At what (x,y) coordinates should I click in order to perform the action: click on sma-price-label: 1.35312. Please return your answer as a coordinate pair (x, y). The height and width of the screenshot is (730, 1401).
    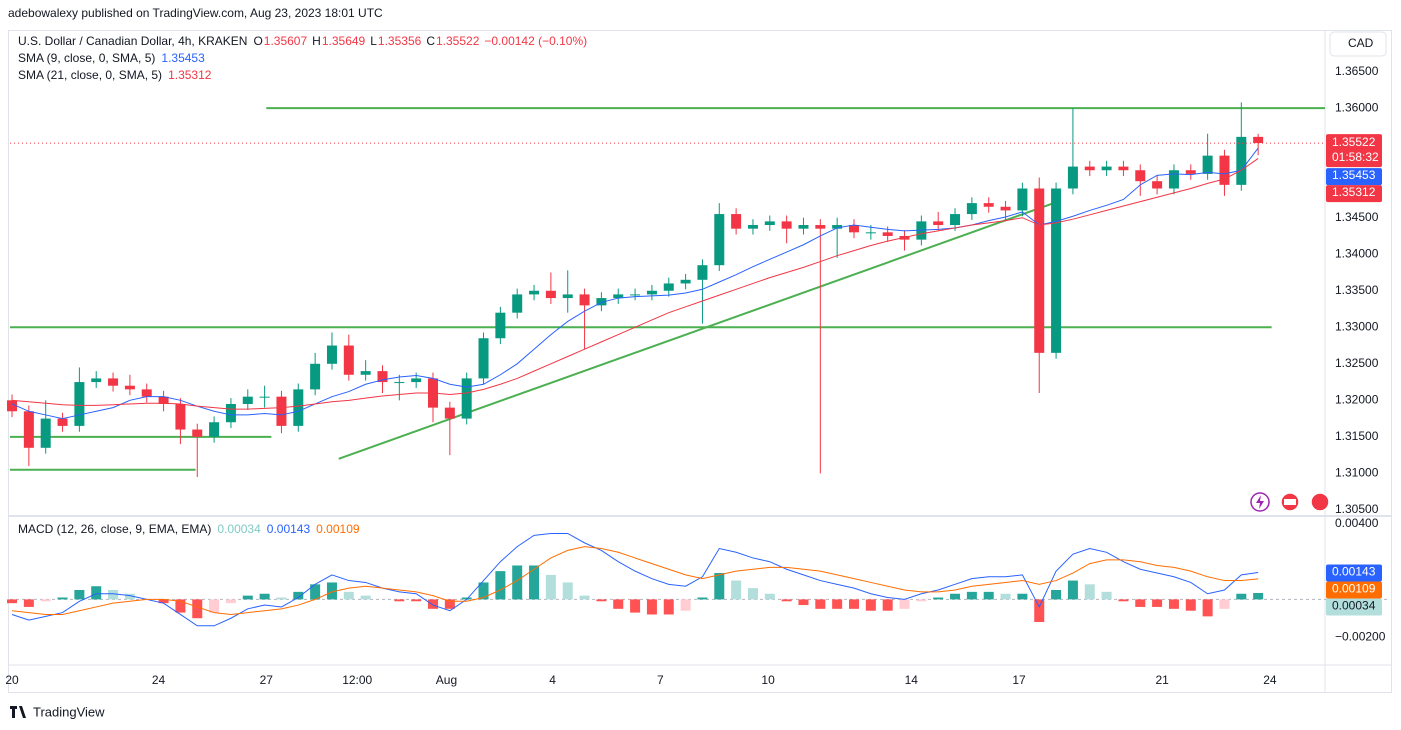
    Looking at the image, I should click on (1354, 192).